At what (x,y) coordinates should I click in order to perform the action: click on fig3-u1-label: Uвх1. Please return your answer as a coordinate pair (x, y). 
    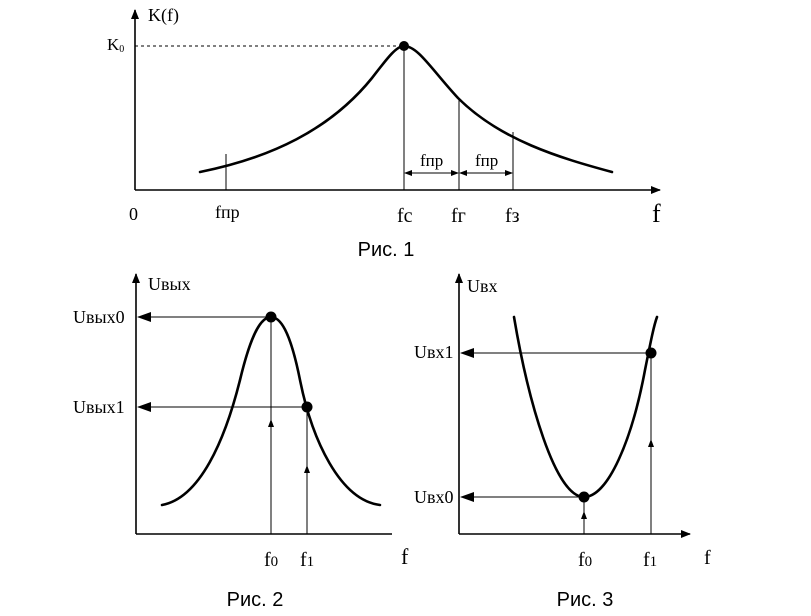
    Looking at the image, I should click on (434, 352).